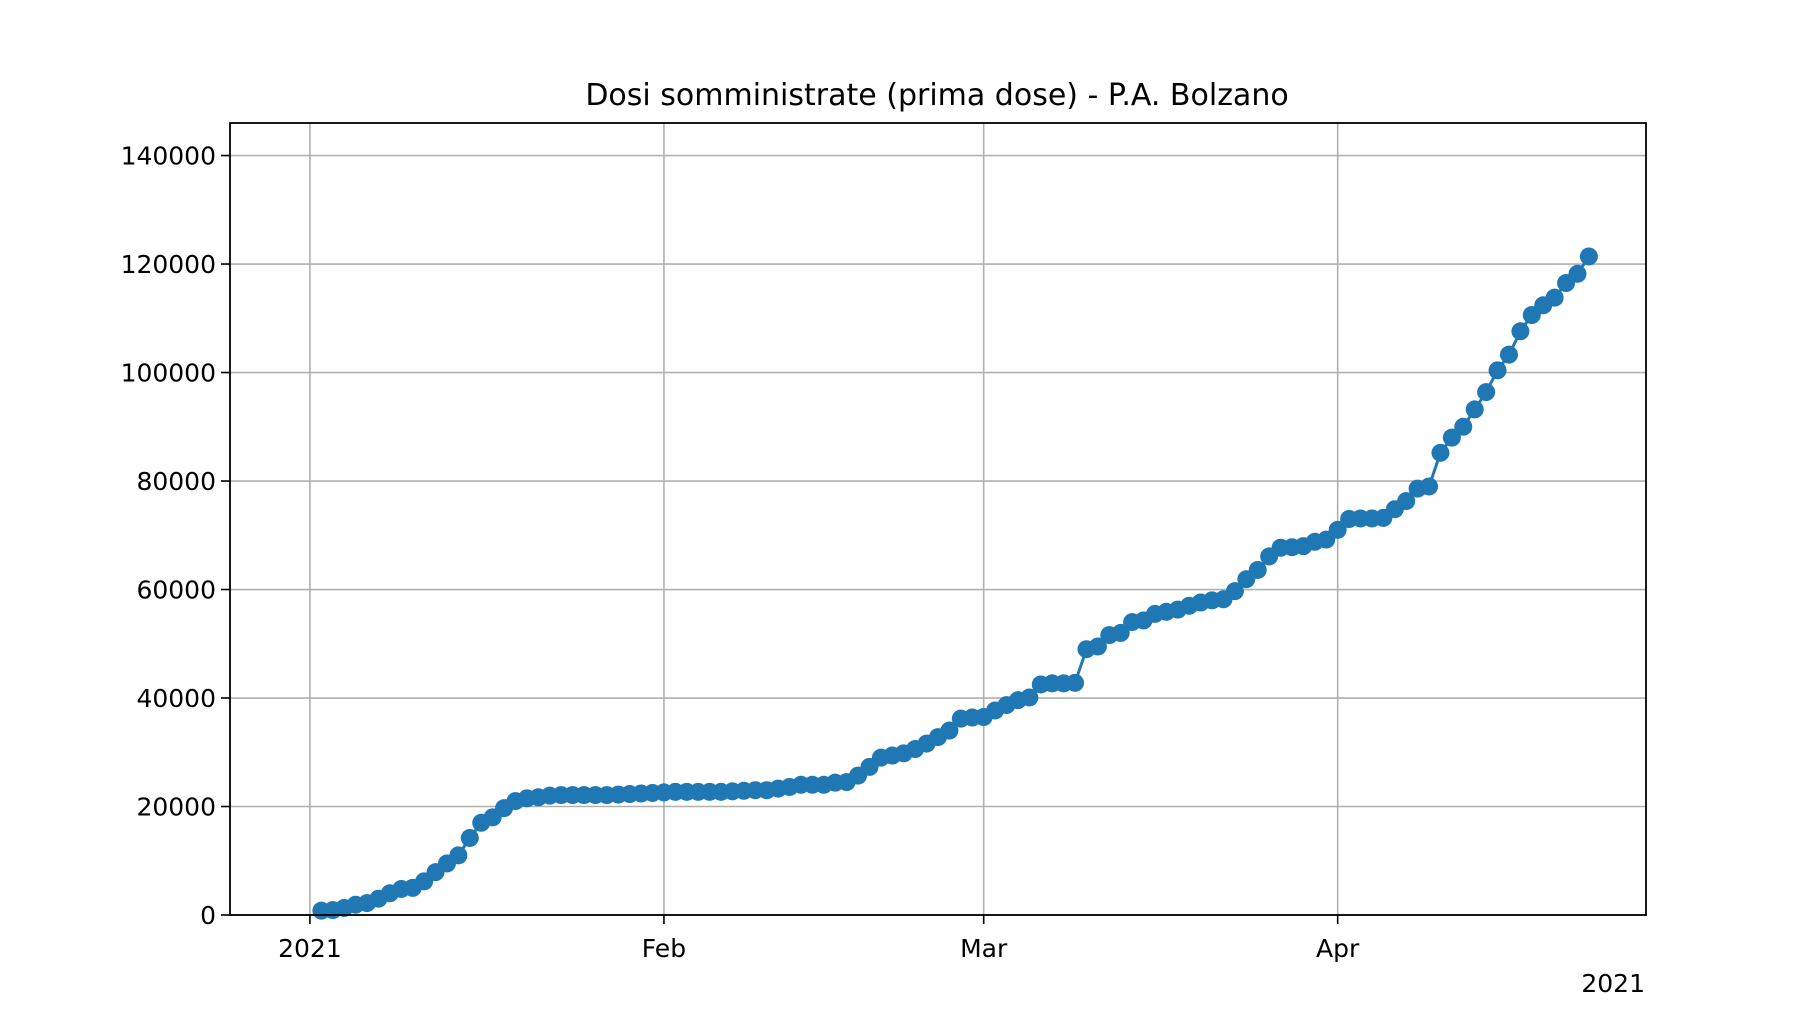  Describe the element at coordinates (176, 590) in the screenshot. I see `y-tick-label: 60000` at that location.